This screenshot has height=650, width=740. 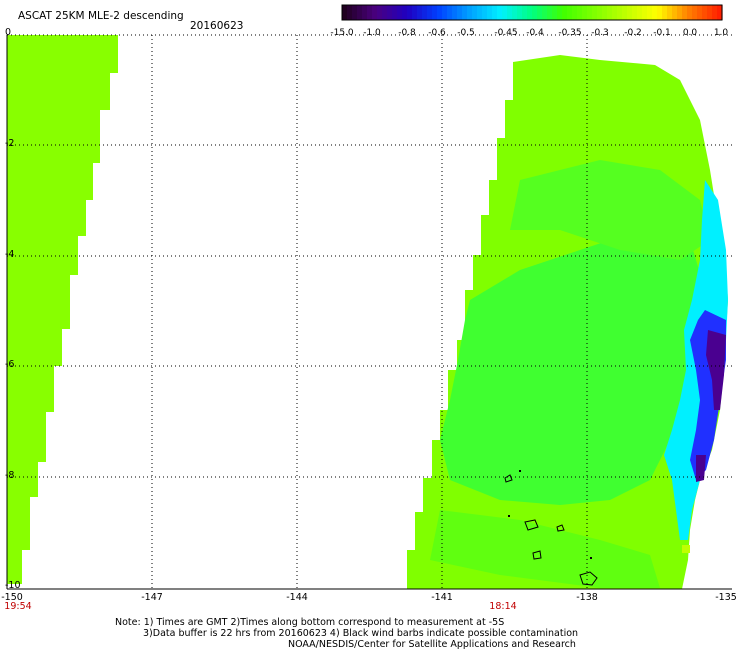 I want to click on colorbar-border, so click(x=532, y=12).